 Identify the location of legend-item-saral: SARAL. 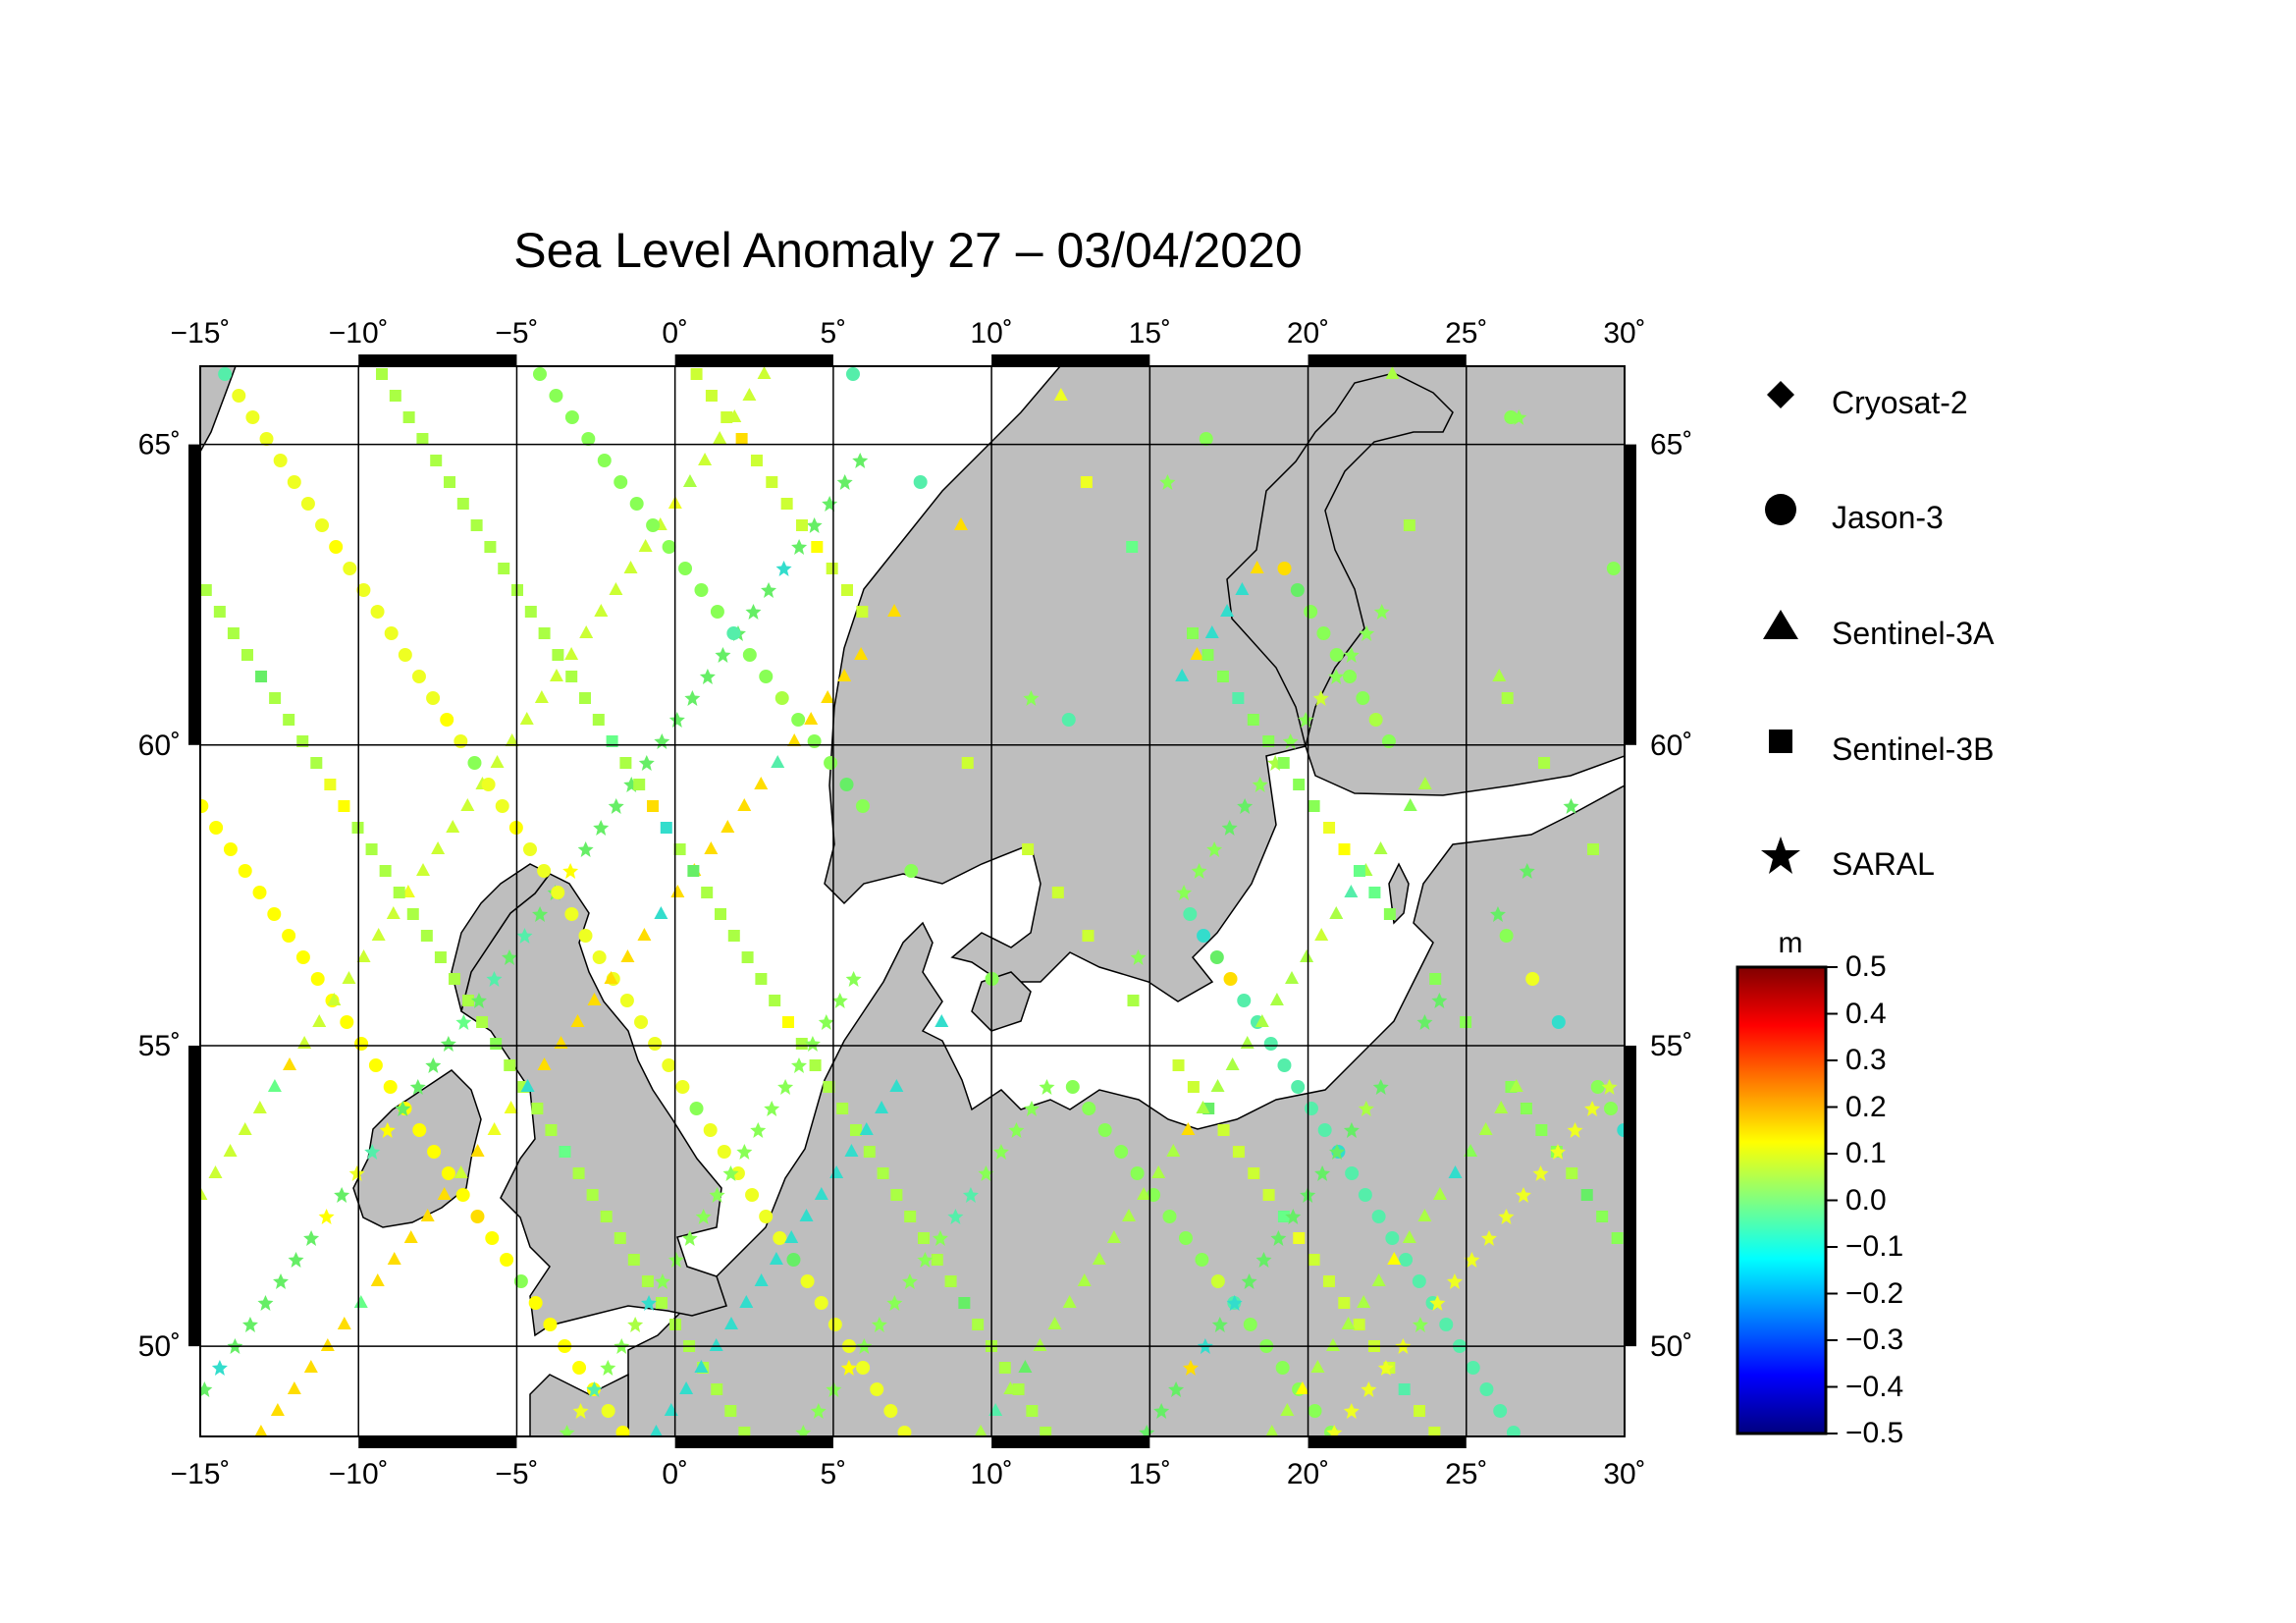
(1916, 864).